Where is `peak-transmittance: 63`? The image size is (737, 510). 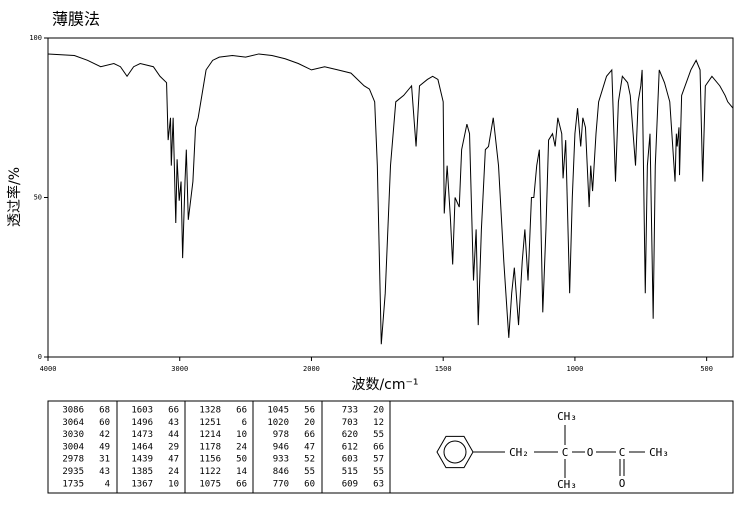 peak-transmittance: 63 is located at coordinates (378, 484).